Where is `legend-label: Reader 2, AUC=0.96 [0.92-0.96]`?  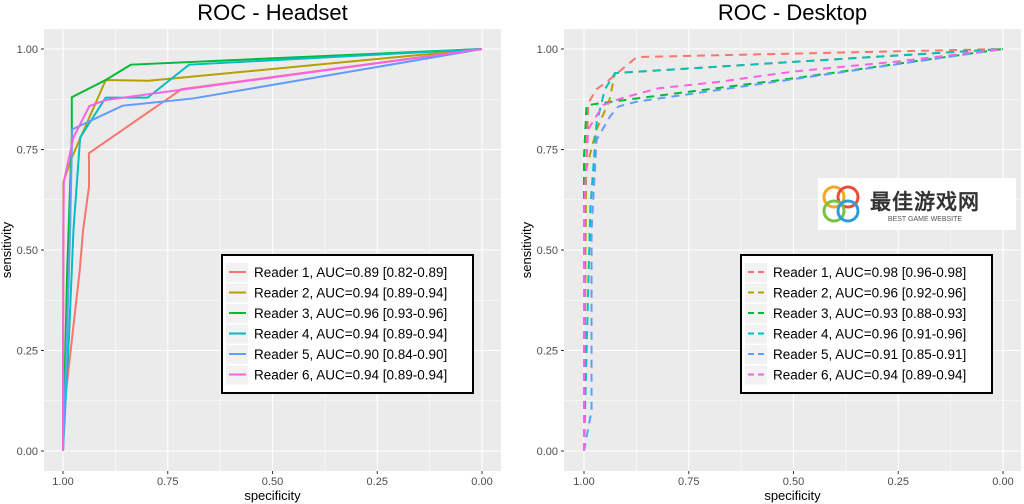 legend-label: Reader 2, AUC=0.96 [0.92-0.96] is located at coordinates (869, 293).